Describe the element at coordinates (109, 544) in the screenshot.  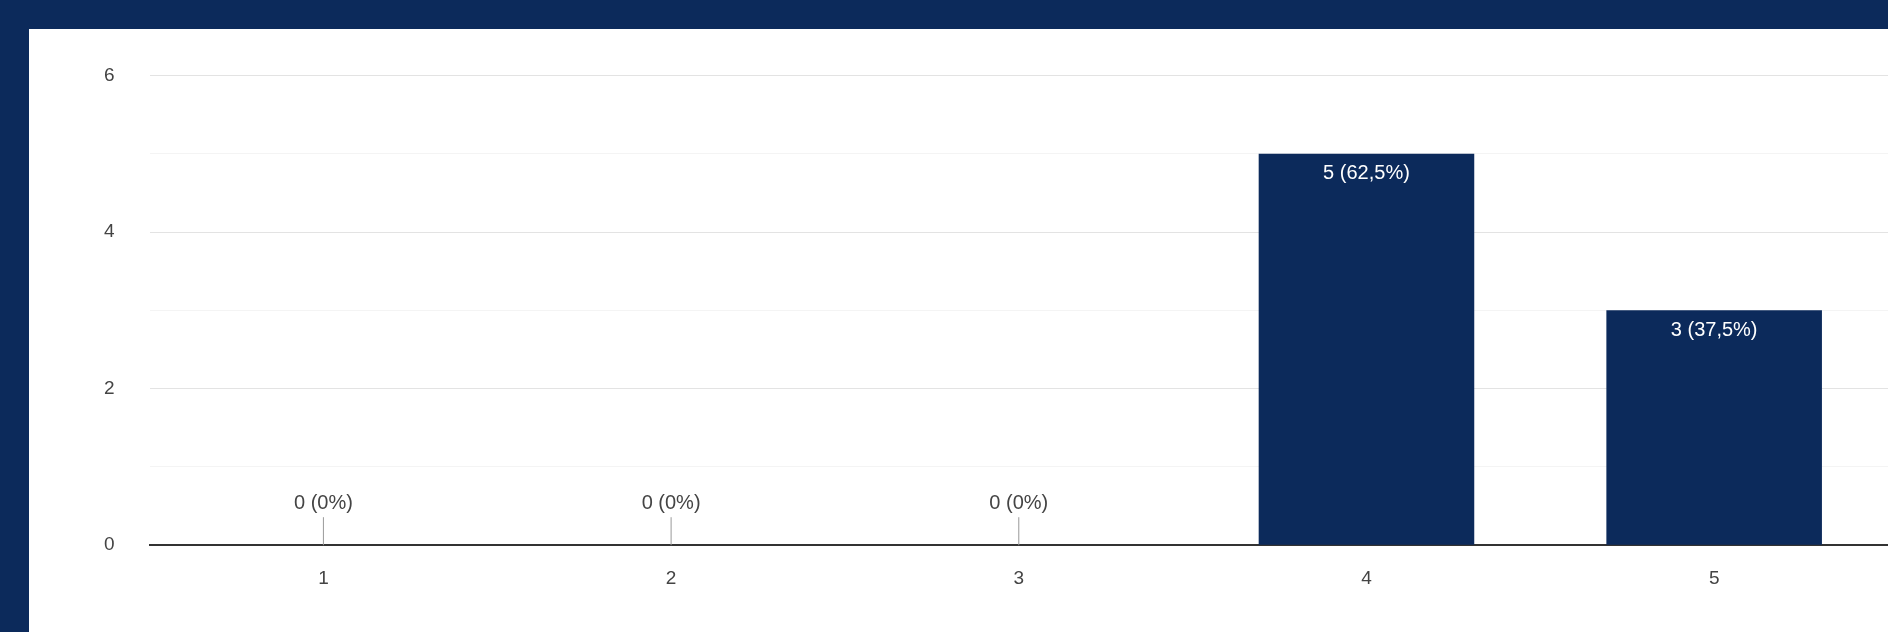
I see `y-tick-label: 0` at that location.